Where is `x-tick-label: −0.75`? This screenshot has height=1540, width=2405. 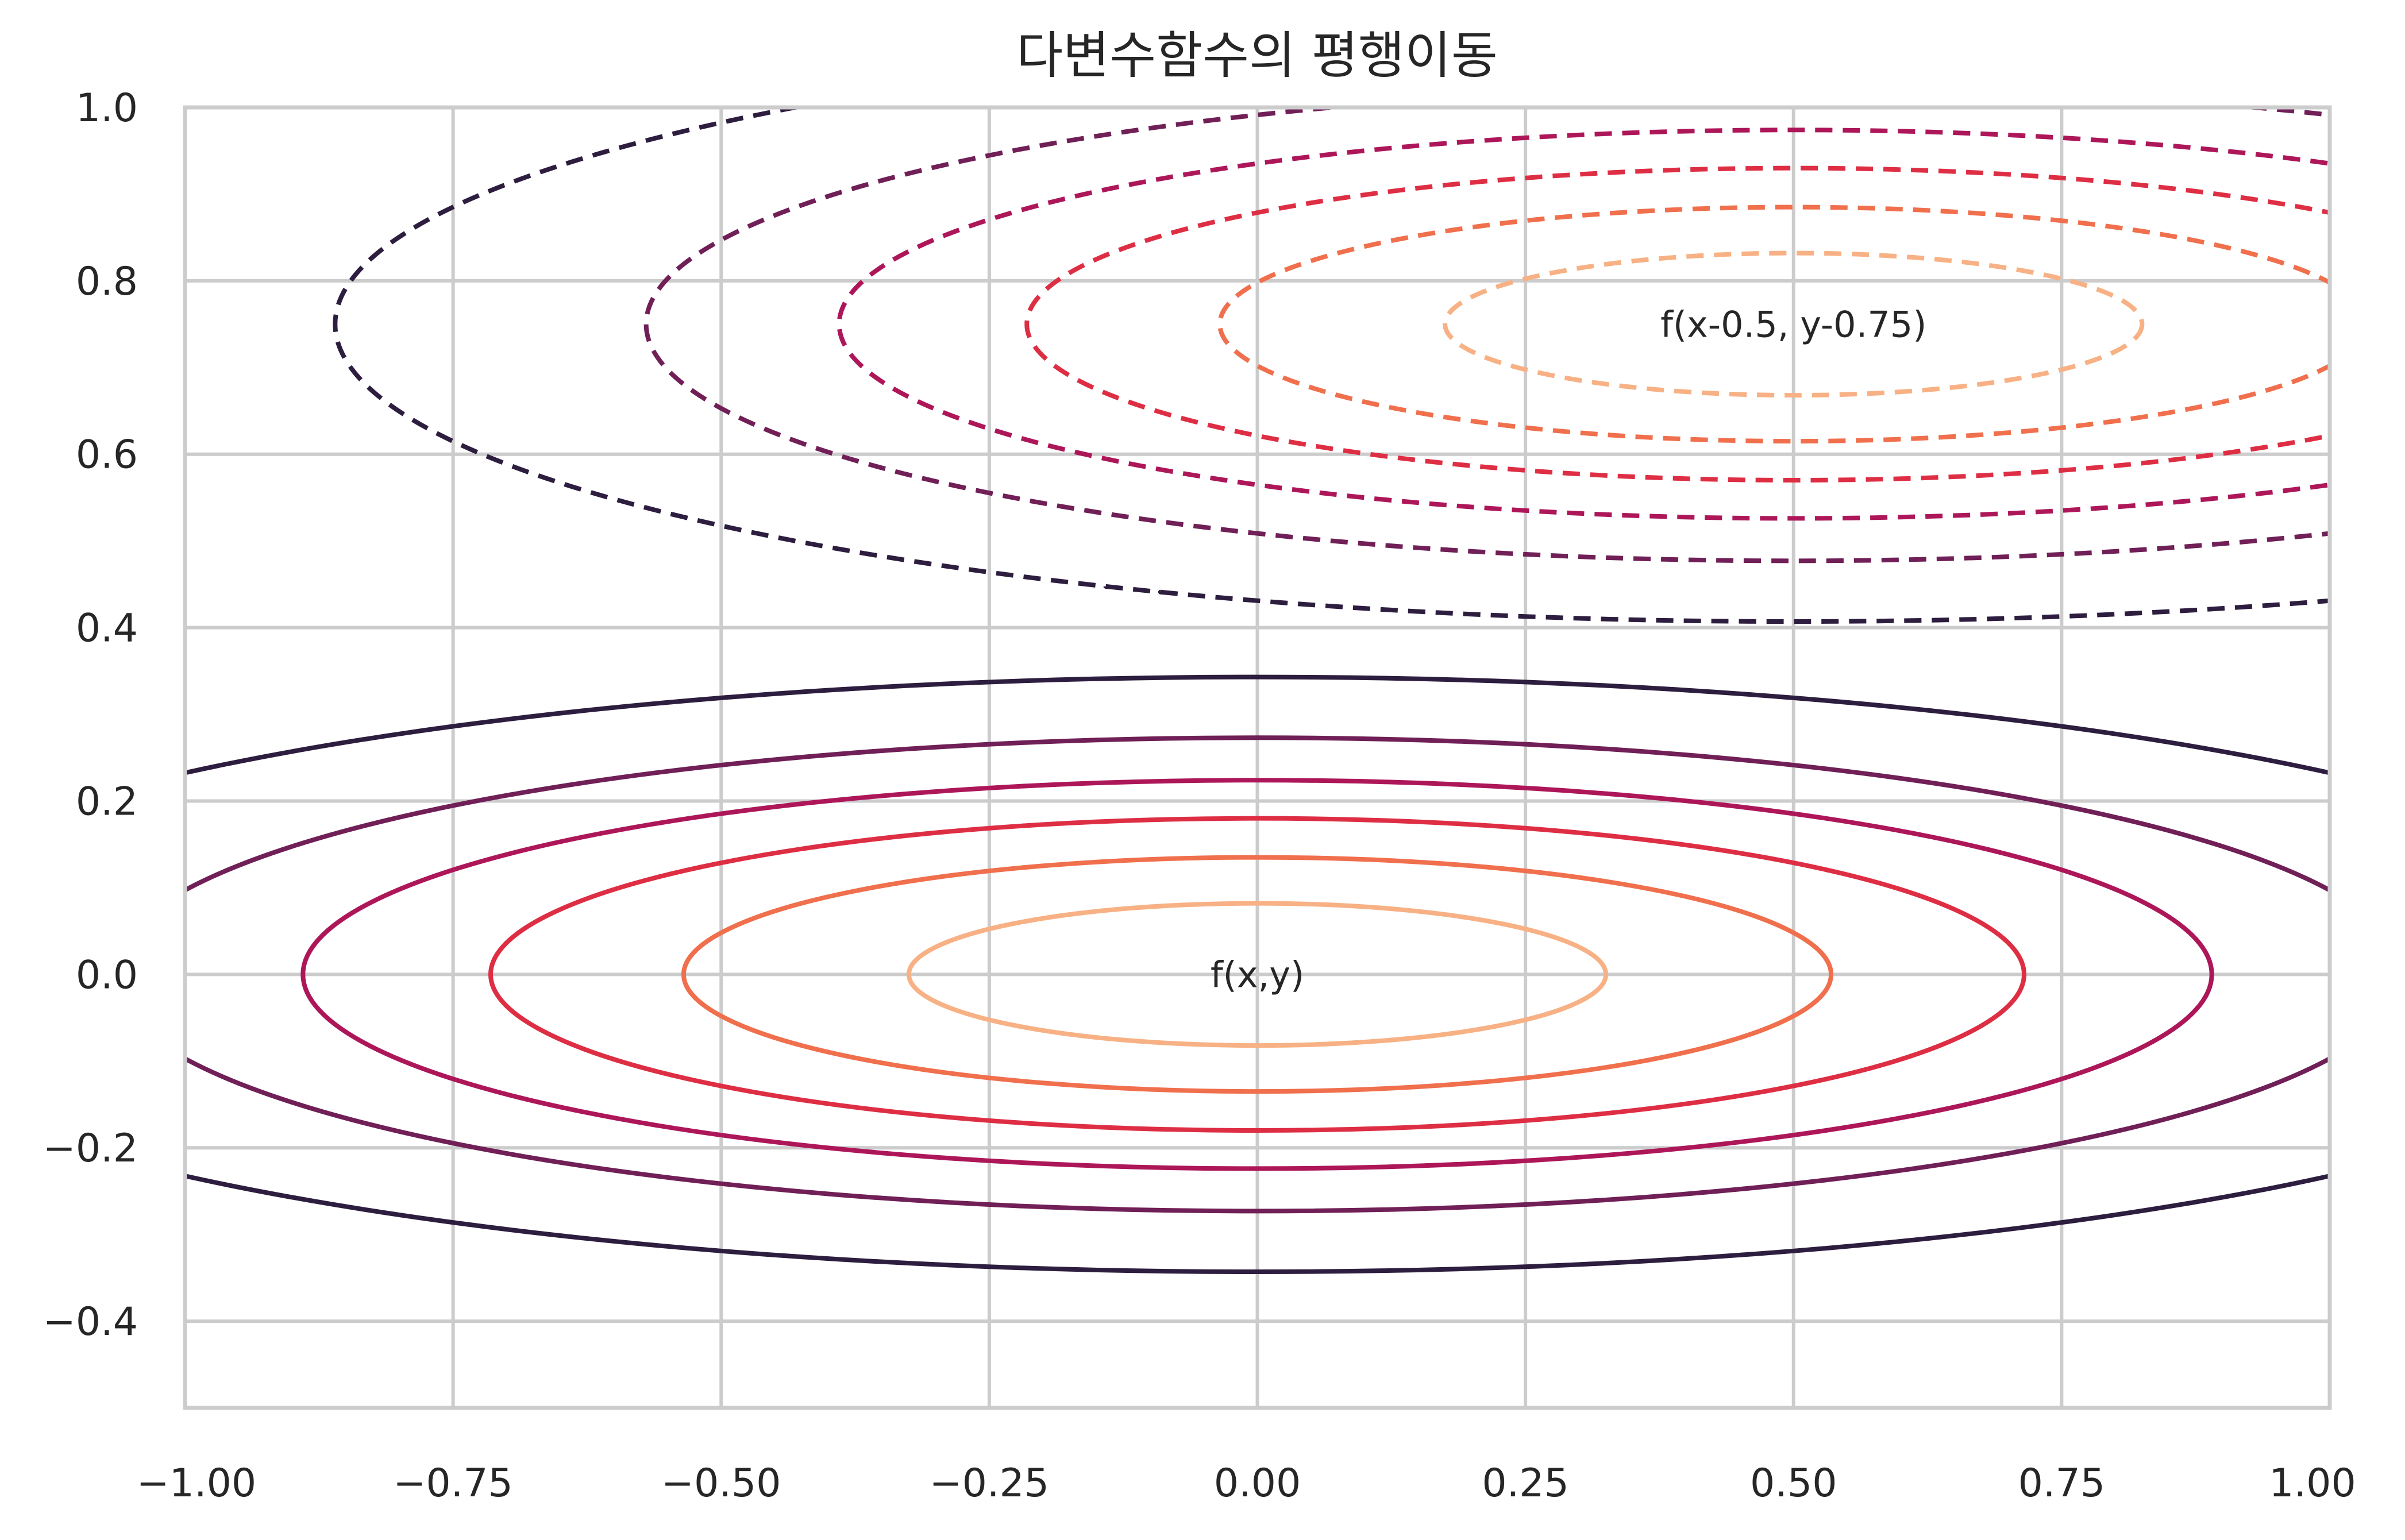 x-tick-label: −0.75 is located at coordinates (452, 1483).